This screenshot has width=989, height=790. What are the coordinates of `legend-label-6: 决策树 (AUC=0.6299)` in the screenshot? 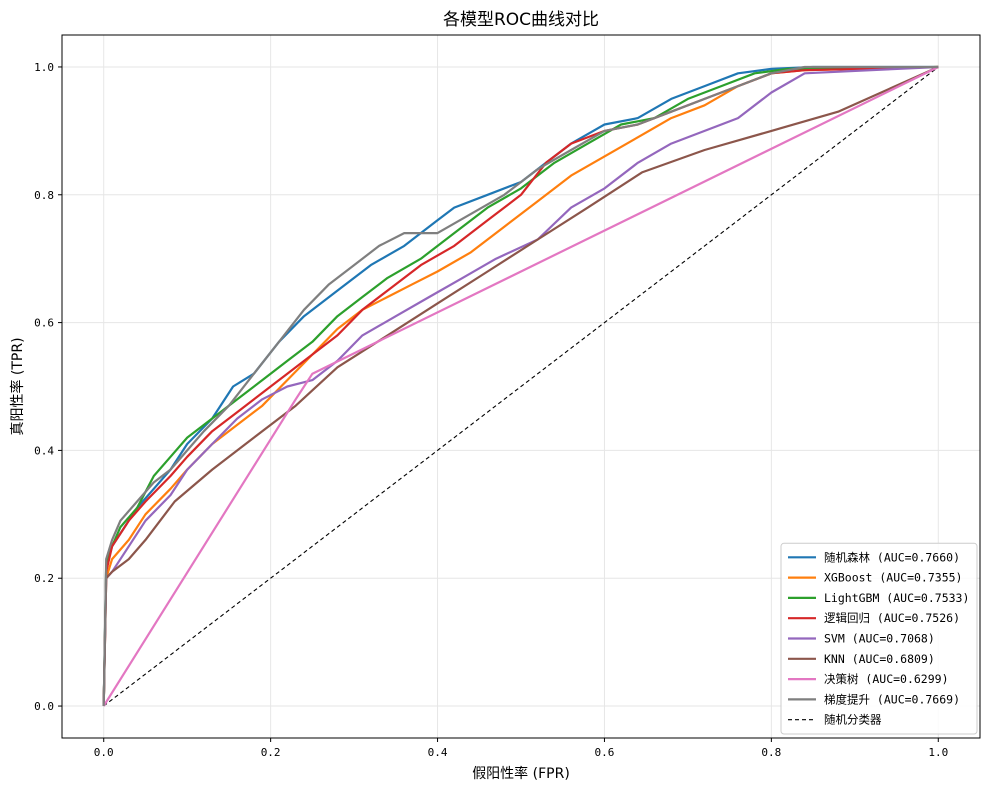 It's located at (886, 679).